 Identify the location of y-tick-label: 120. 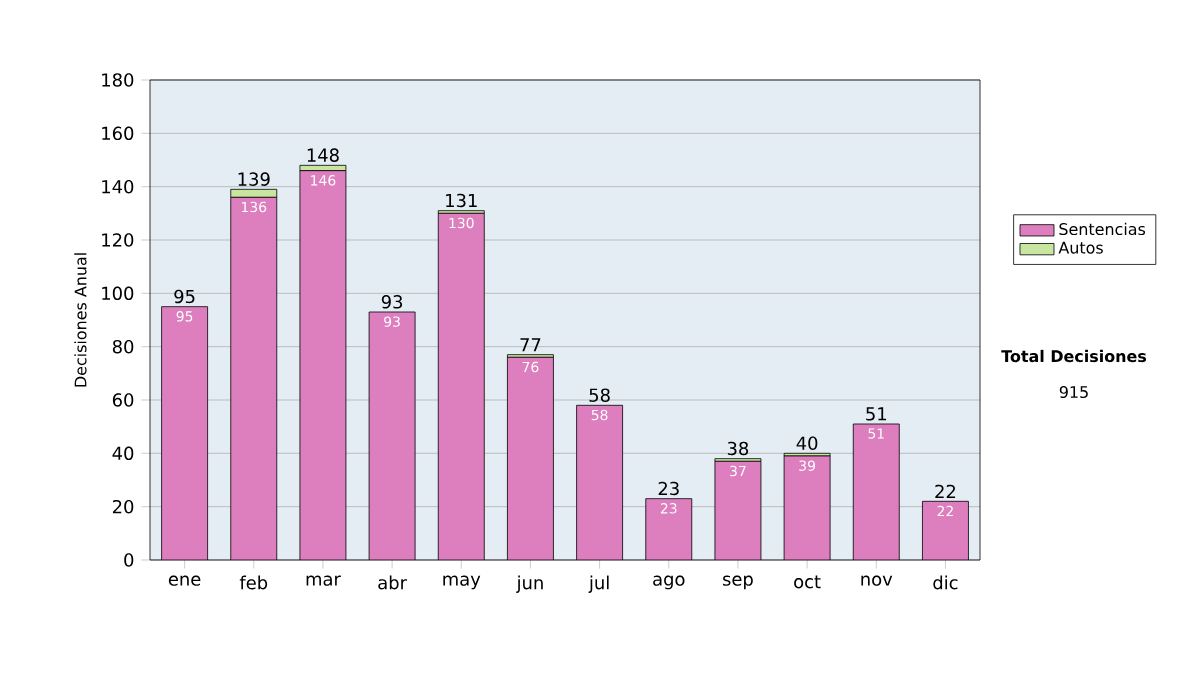
(118, 240).